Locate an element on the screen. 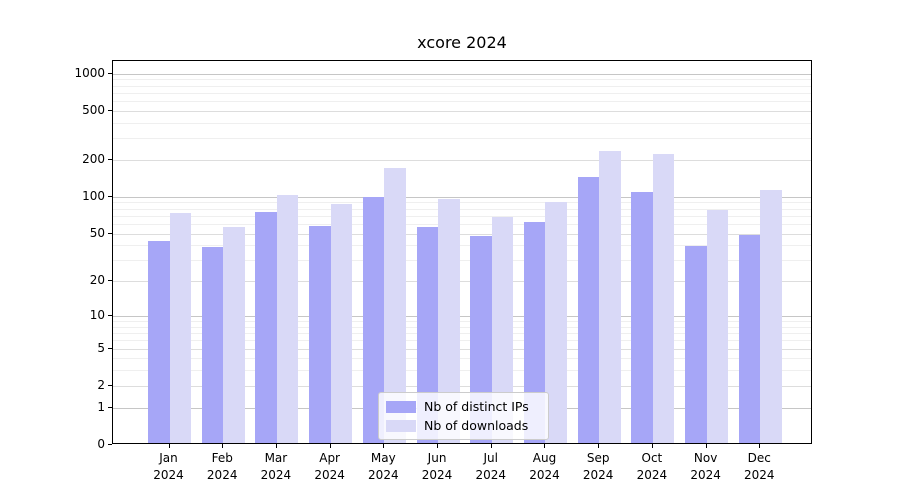  y-tick-label: 1000 is located at coordinates (89, 72).